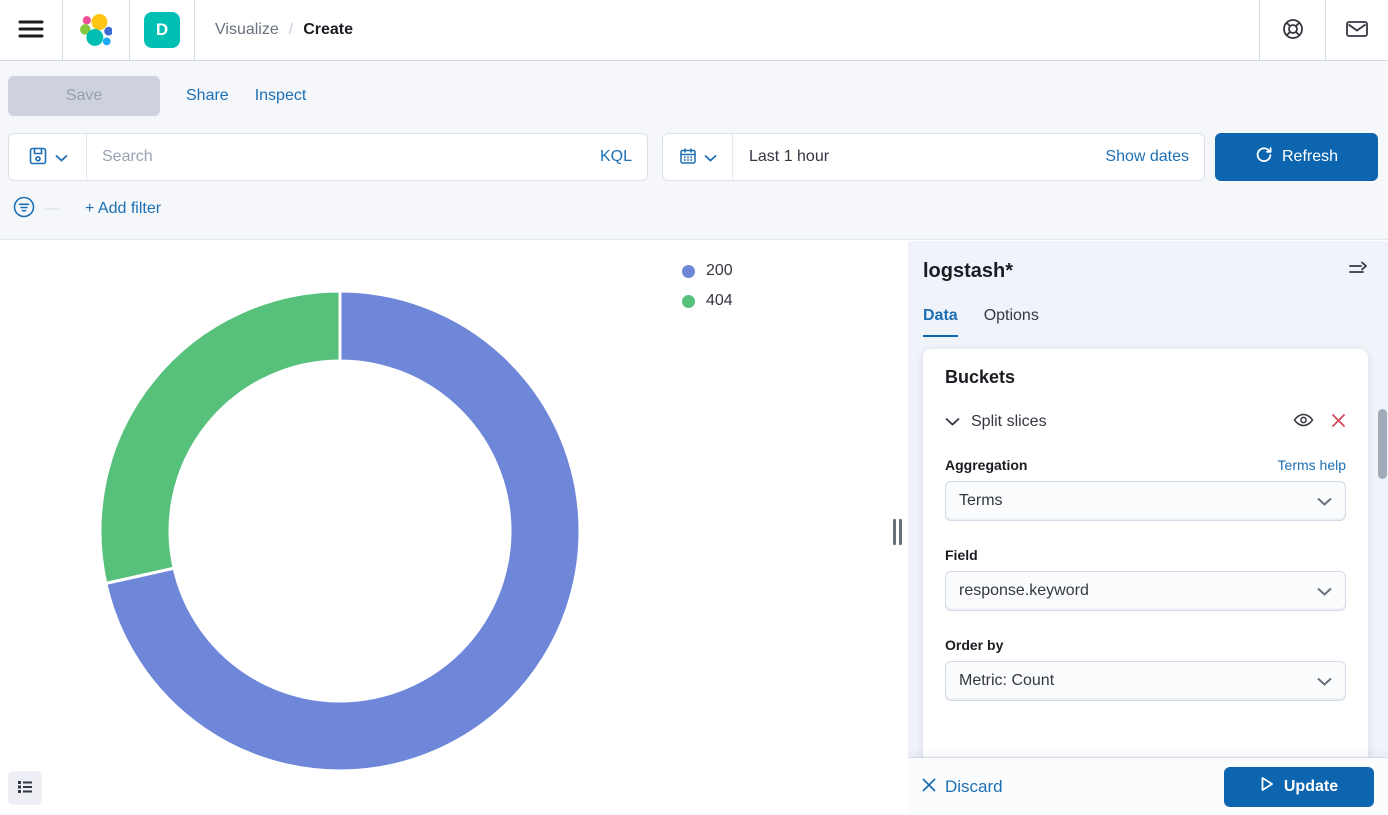 This screenshot has height=815, width=1388. I want to click on date-picker: Last 1 hour Show dates, so click(933, 157).